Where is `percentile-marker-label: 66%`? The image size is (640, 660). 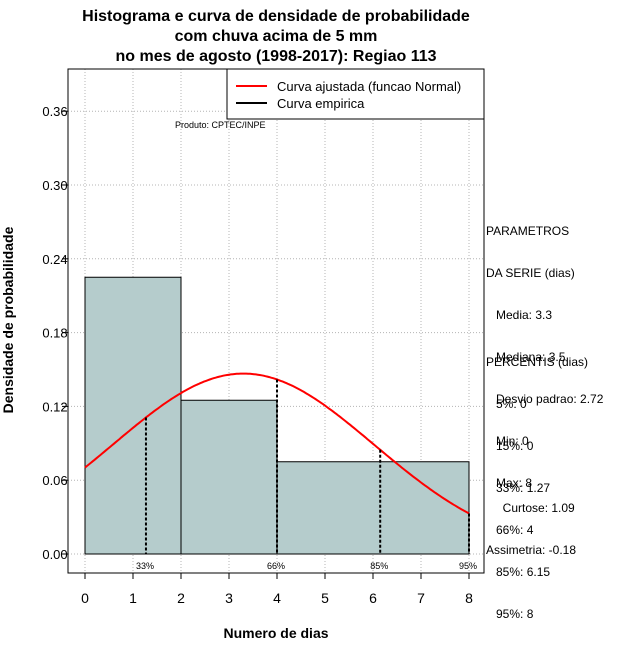
percentile-marker-label: 66% is located at coordinates (276, 566).